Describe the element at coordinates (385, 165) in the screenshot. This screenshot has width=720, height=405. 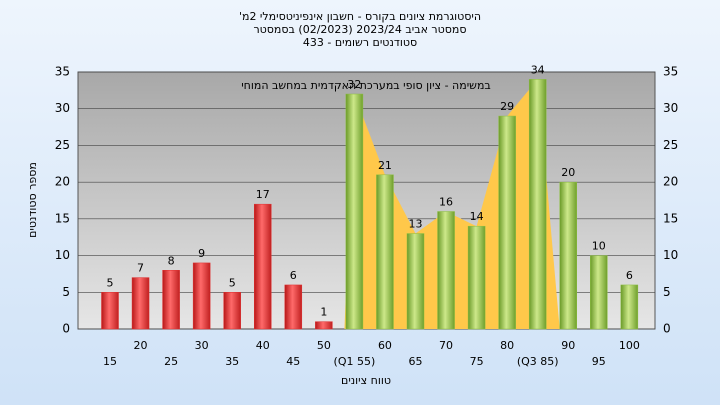
I see `value-label: 21` at that location.